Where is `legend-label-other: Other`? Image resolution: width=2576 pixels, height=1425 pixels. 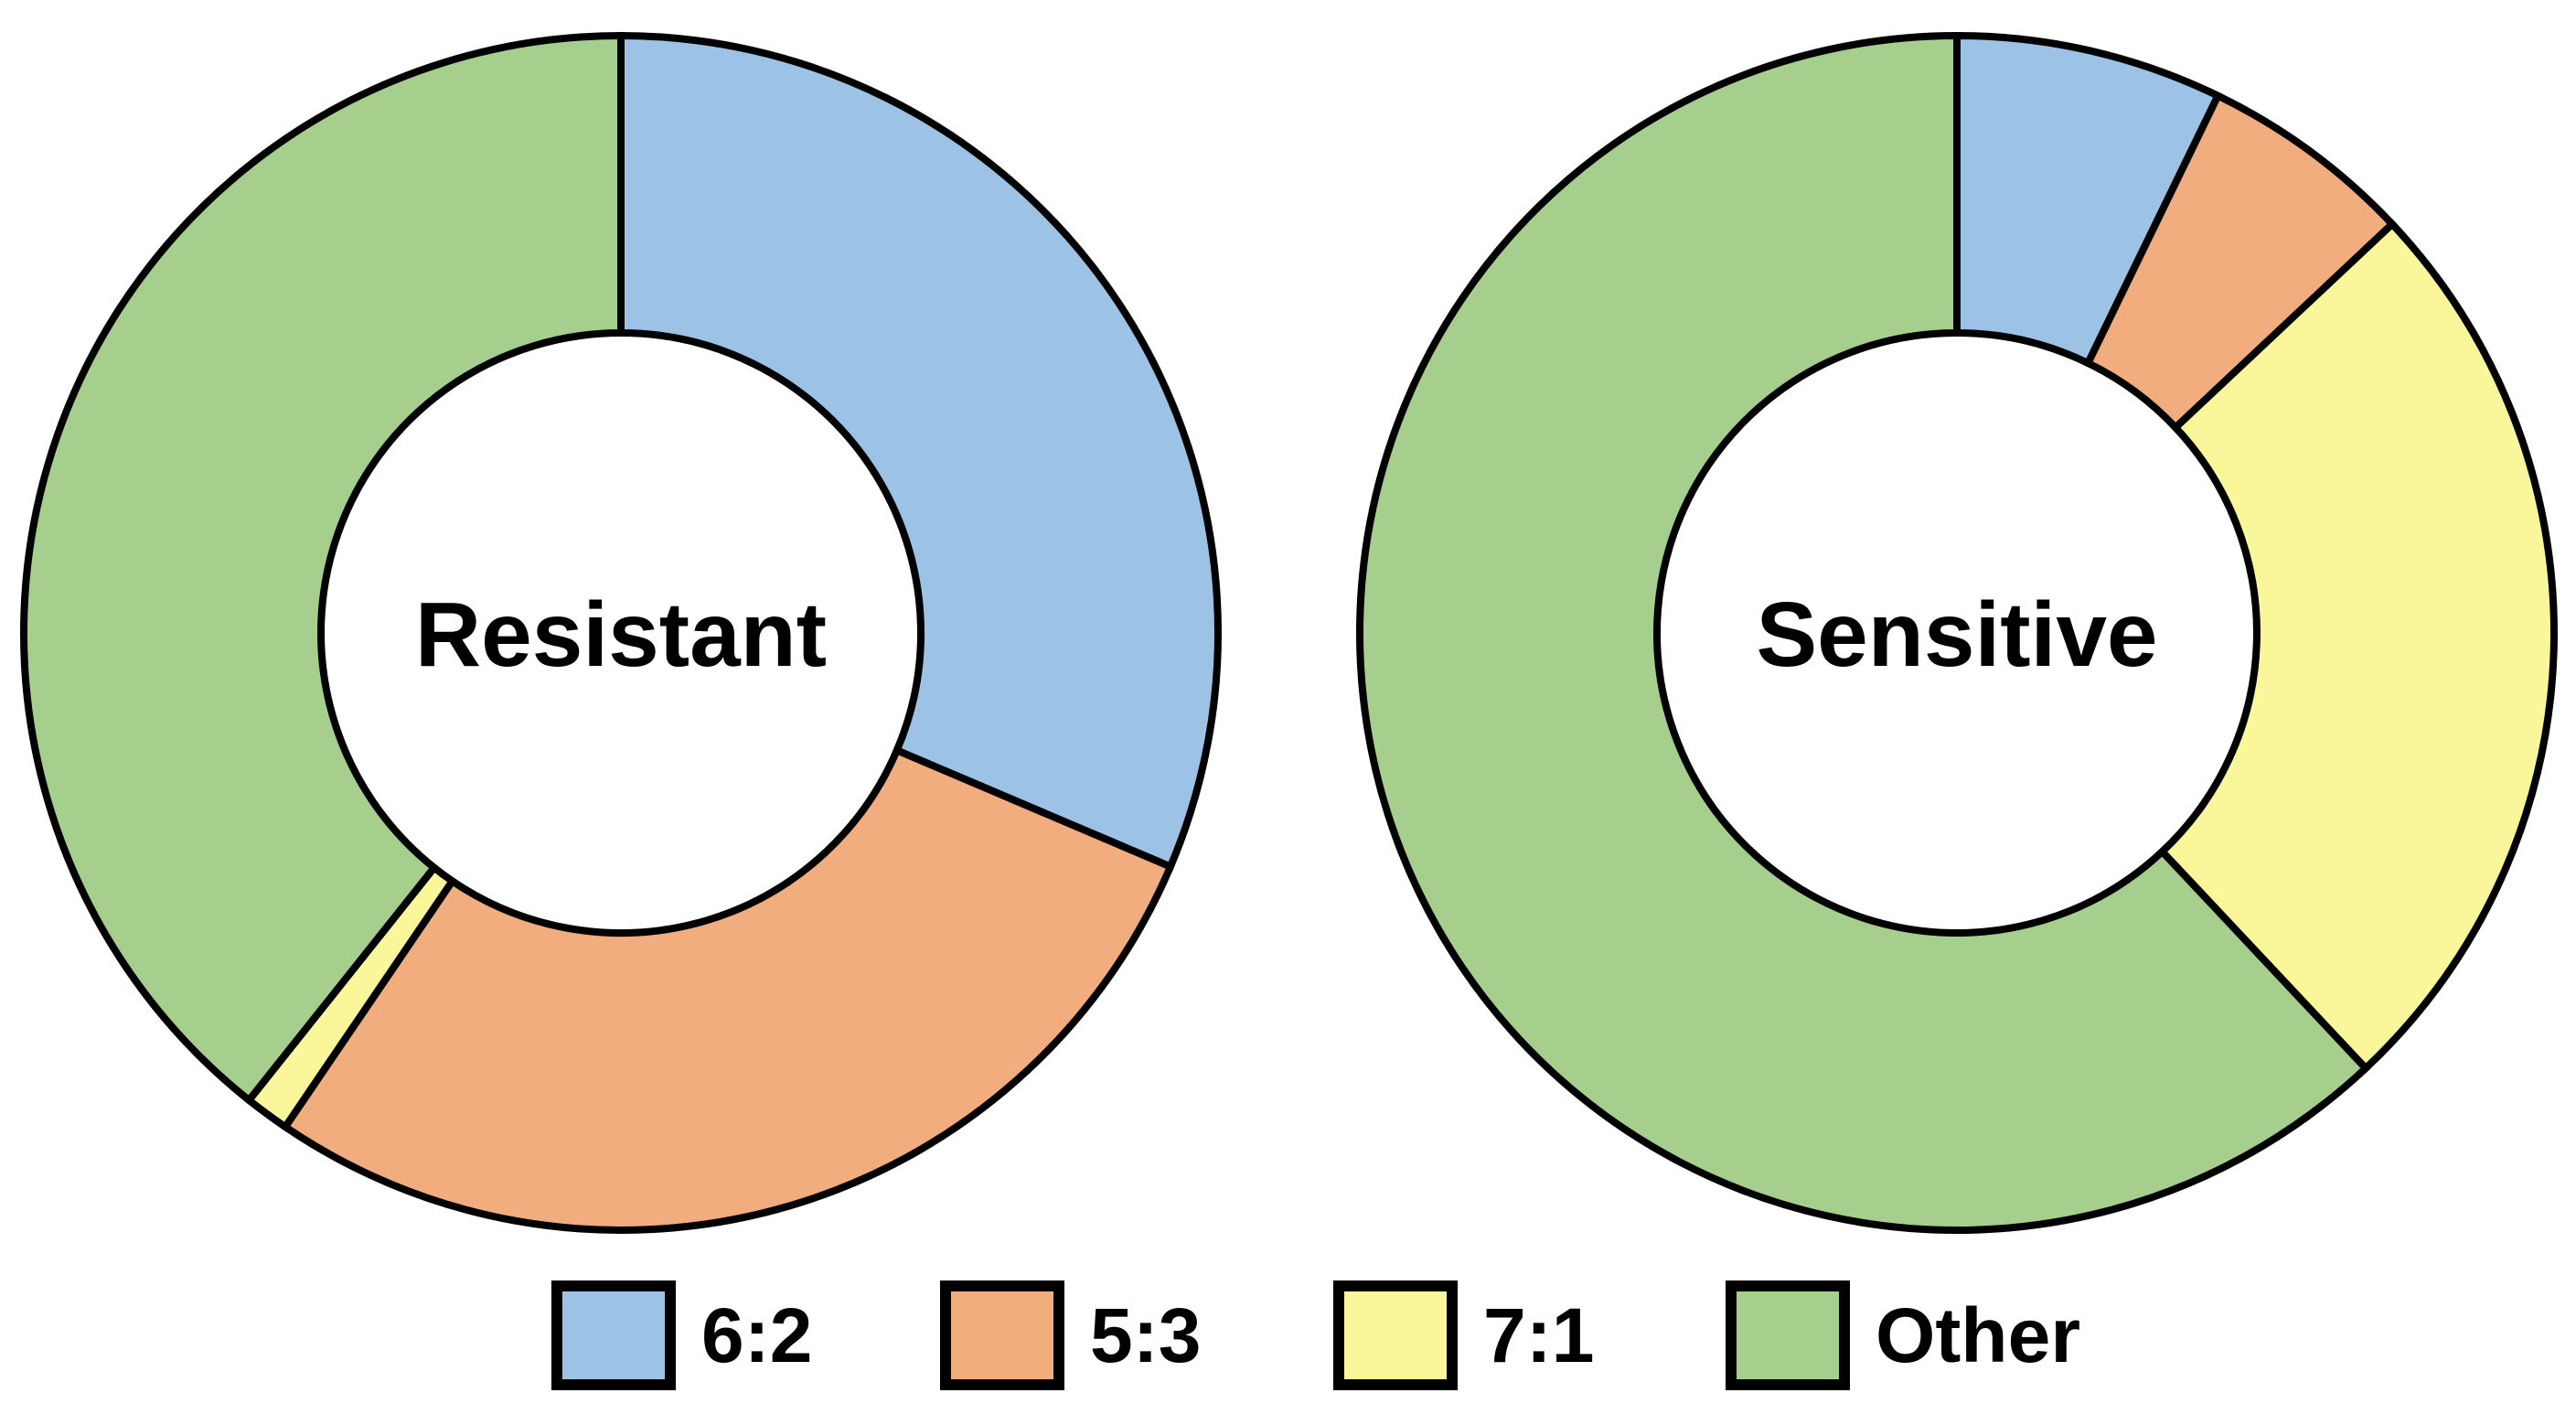 legend-label-other: Other is located at coordinates (1978, 1335).